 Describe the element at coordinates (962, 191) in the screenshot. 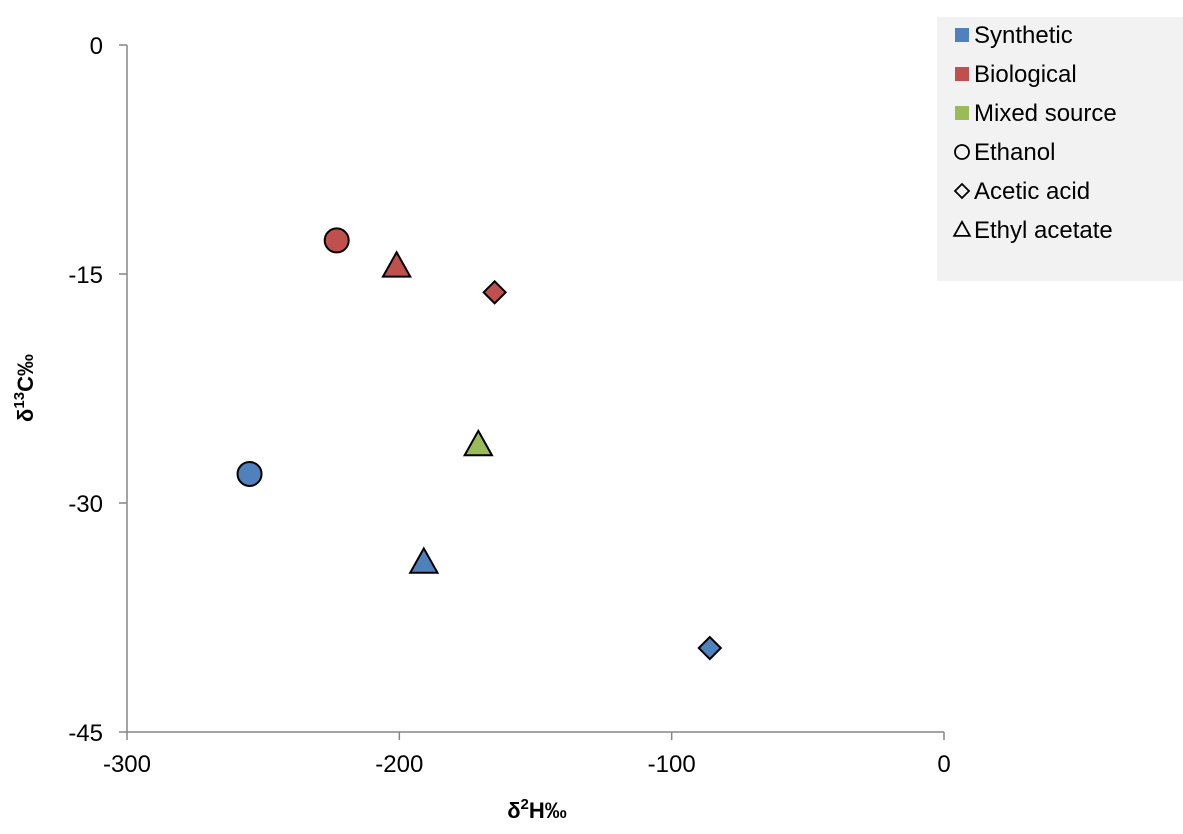

I see `legend-diamond-icon` at that location.